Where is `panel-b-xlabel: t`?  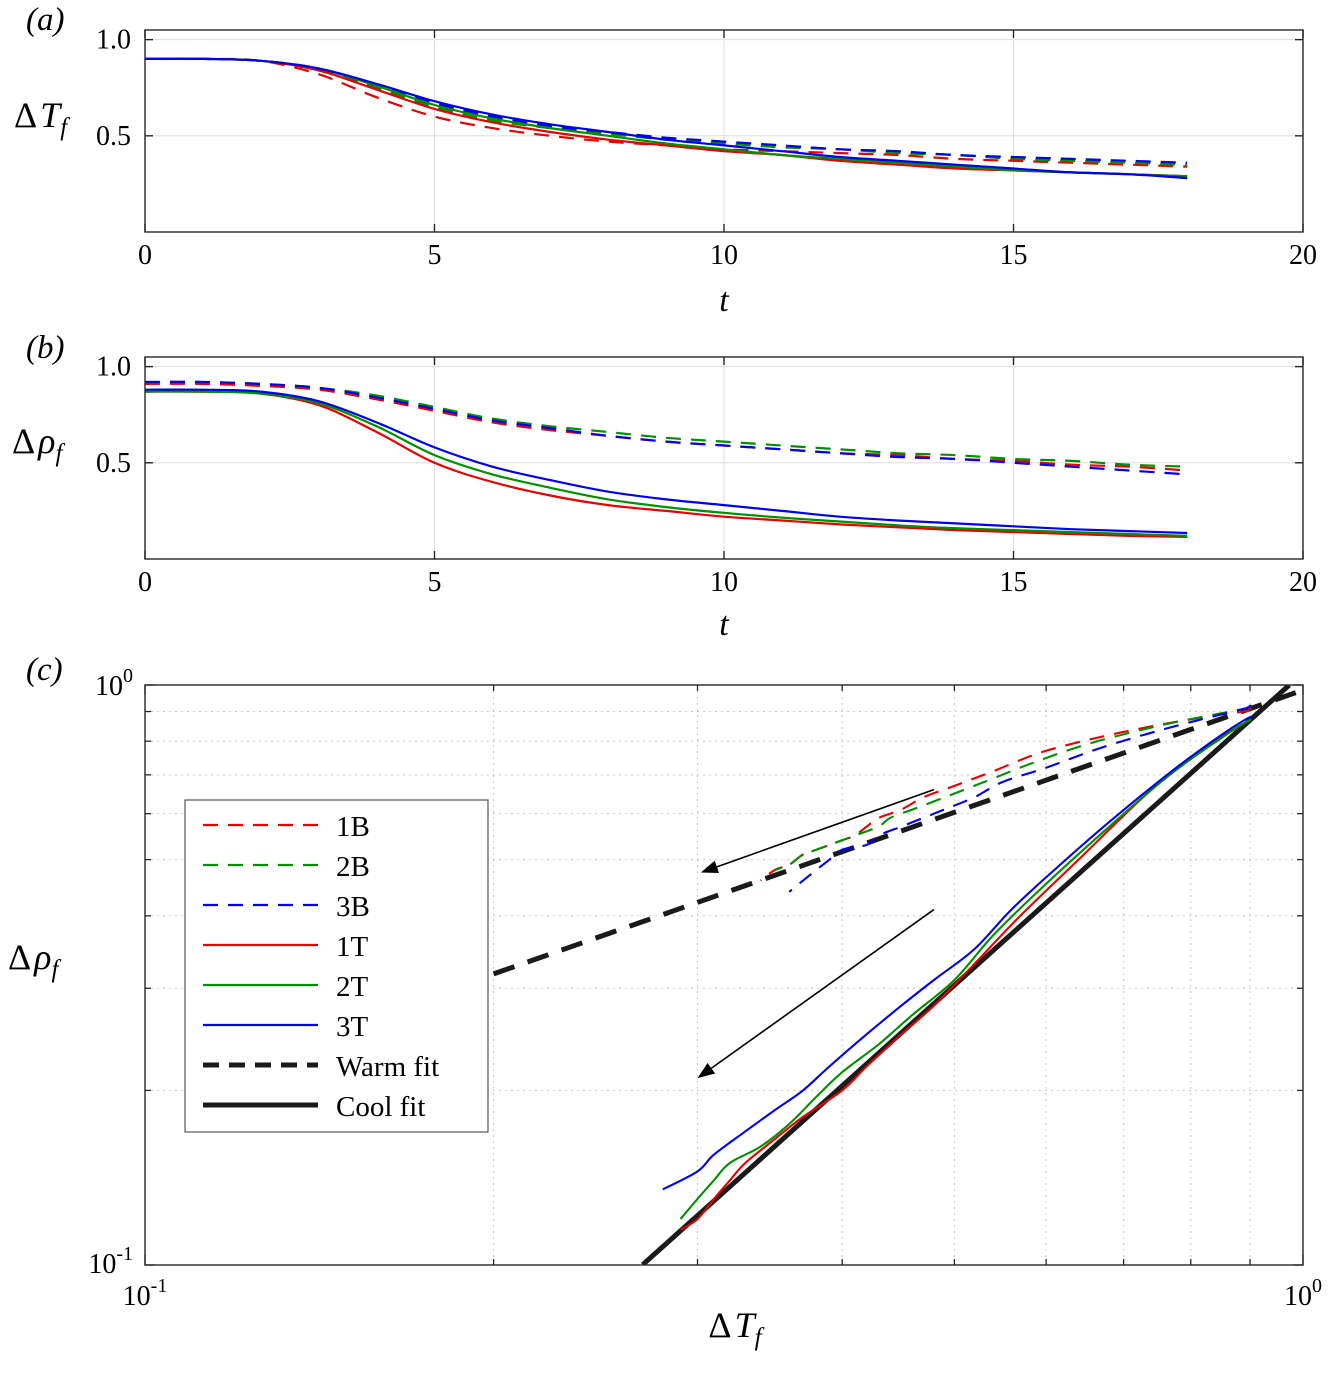
panel-b-xlabel: t is located at coordinates (724, 624).